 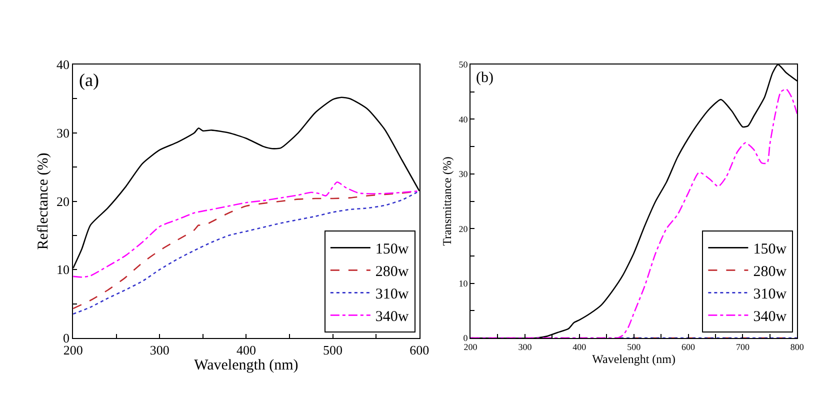 What do you see at coordinates (797, 347) in the screenshot?
I see `x-tick-label: 800` at bounding box center [797, 347].